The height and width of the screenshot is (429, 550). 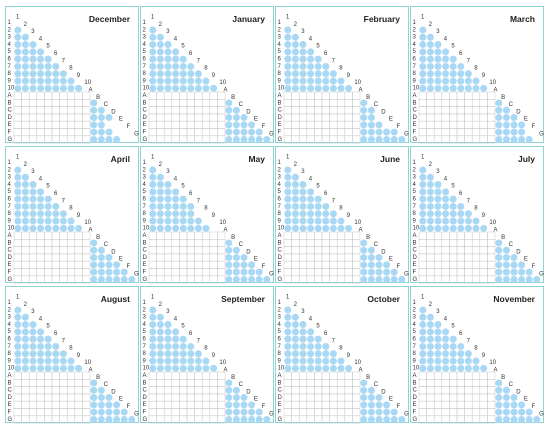 I want to click on diagonal-label: 8, so click(x=206, y=209).